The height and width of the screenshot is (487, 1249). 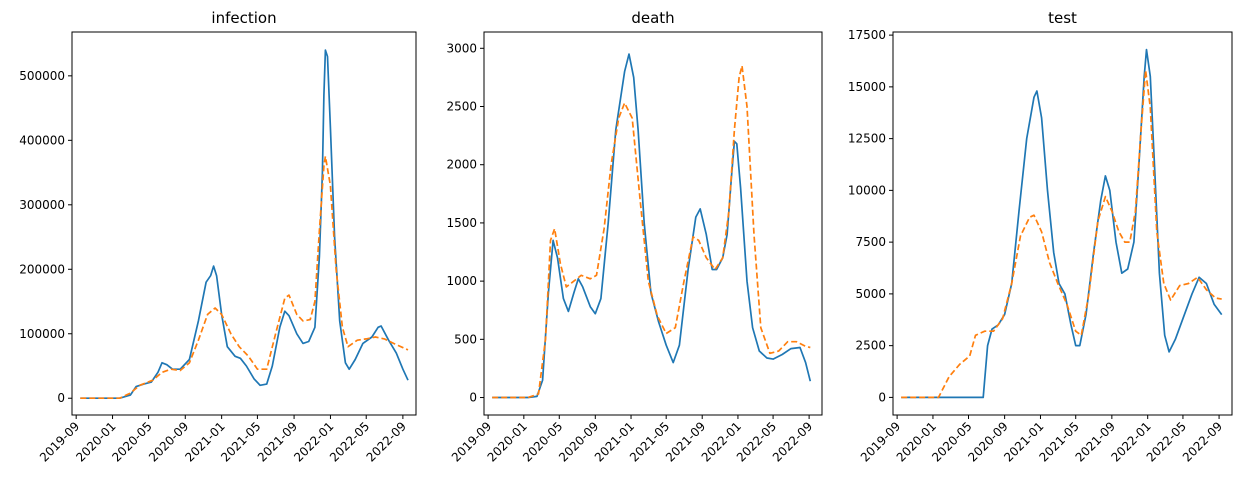 I want to click on y-tick-label: 1500, so click(x=461, y=223).